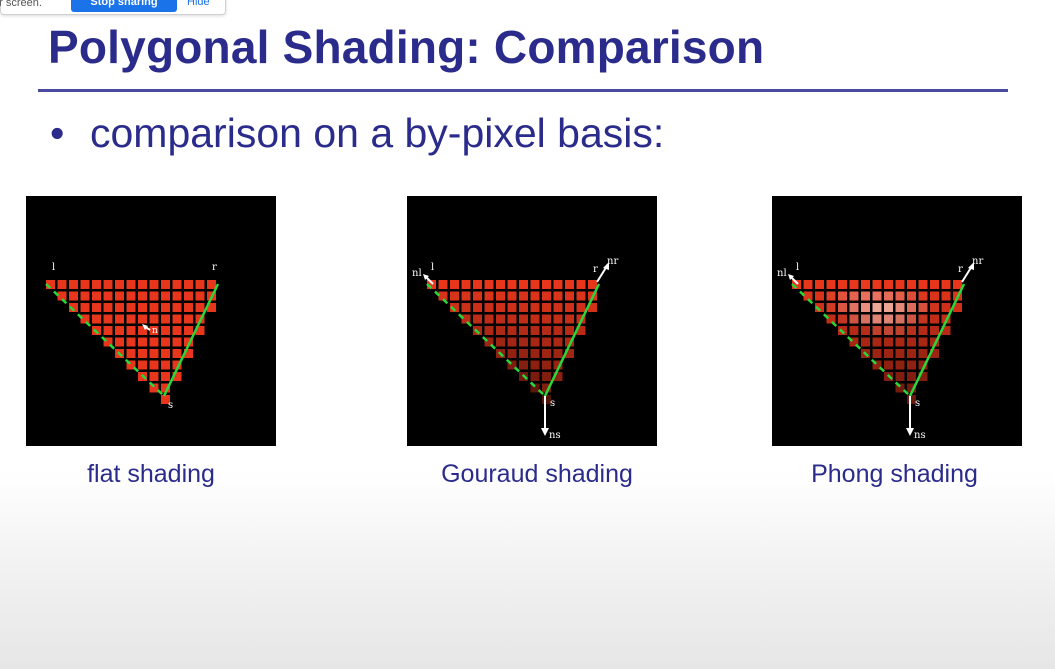 The width and height of the screenshot is (1055, 669). I want to click on bullet-item: • comparison on a by-pixel basis:, so click(357, 133).